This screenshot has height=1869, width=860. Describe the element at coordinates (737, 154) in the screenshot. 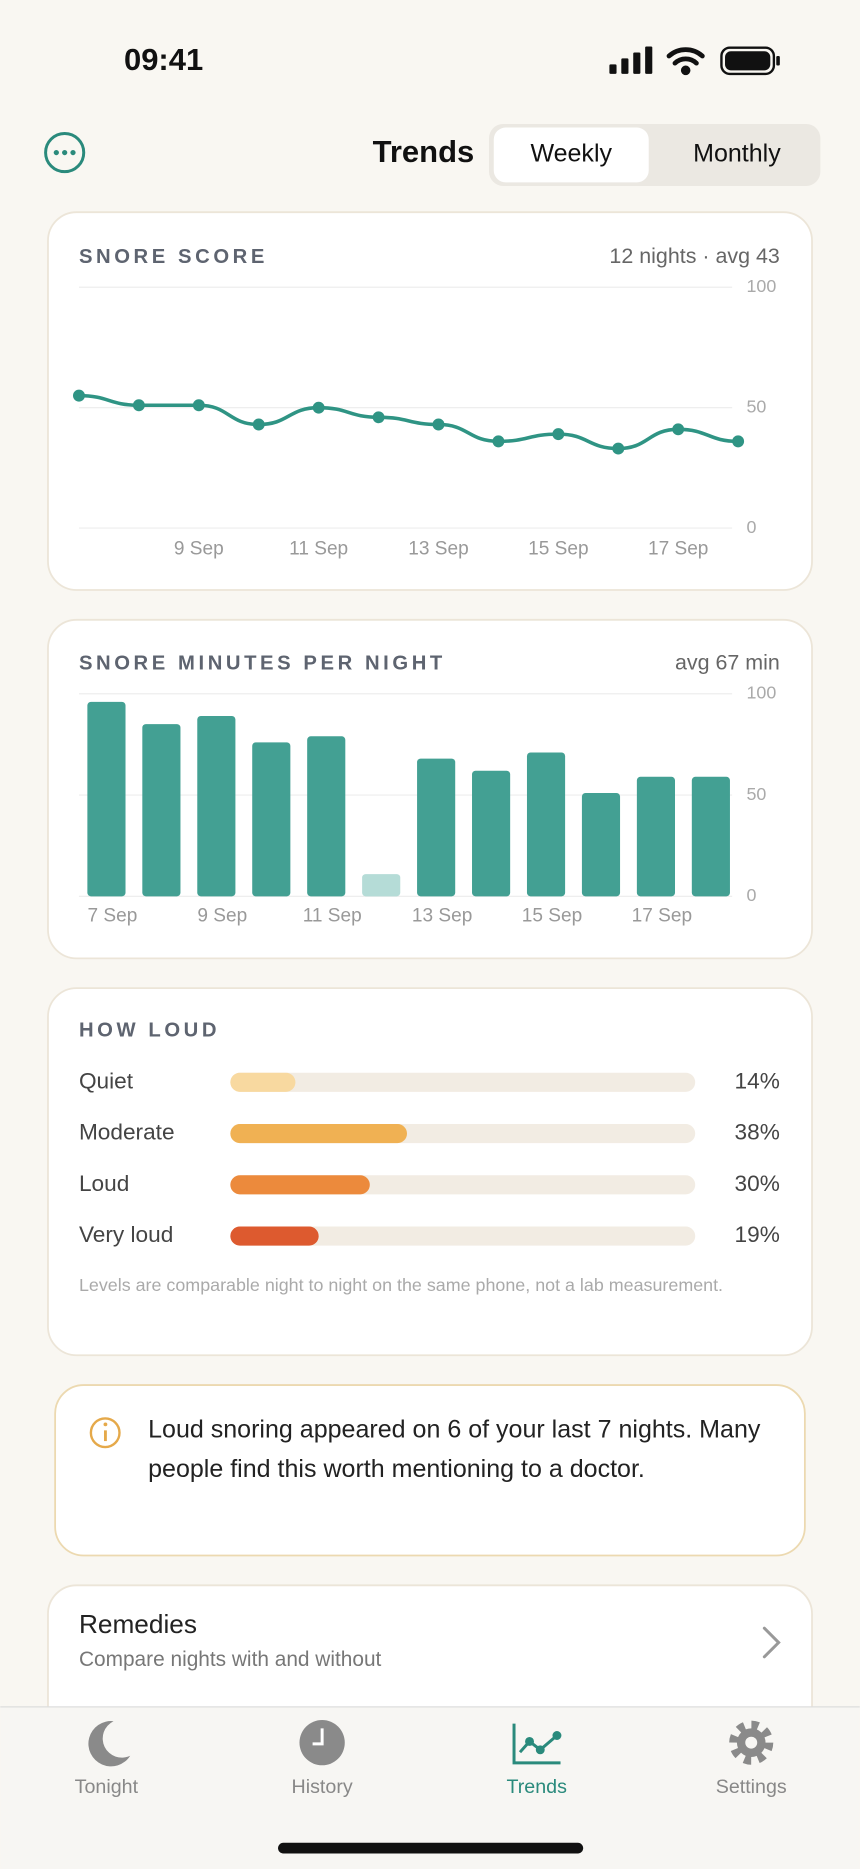

I see `tab-monthly: Monthly` at that location.